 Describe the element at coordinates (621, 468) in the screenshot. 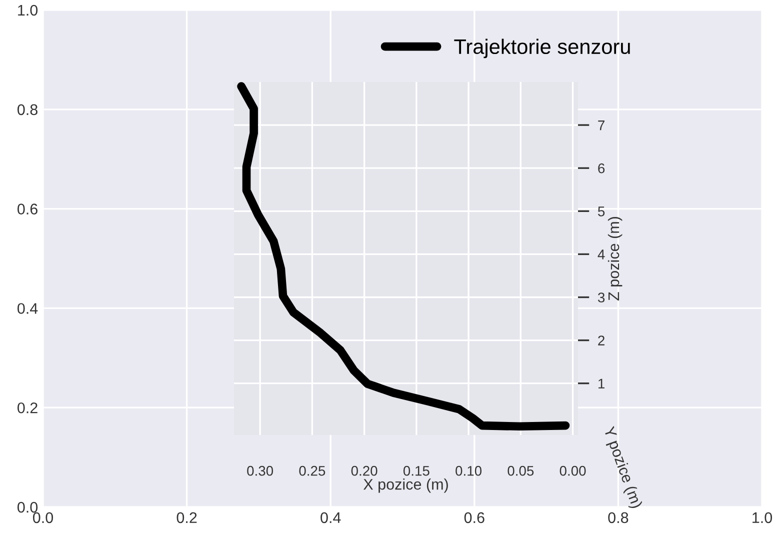

I see `annotation: Y pozice (m)` at that location.